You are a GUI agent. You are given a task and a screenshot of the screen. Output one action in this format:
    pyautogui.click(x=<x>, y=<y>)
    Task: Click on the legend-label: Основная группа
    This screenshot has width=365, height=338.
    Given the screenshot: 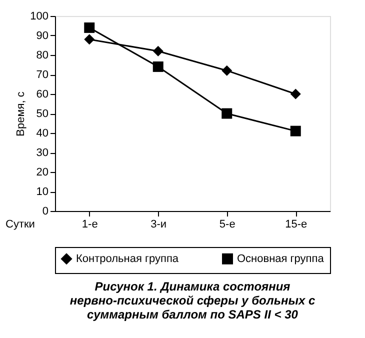 What is the action you would take?
    pyautogui.click(x=281, y=258)
    